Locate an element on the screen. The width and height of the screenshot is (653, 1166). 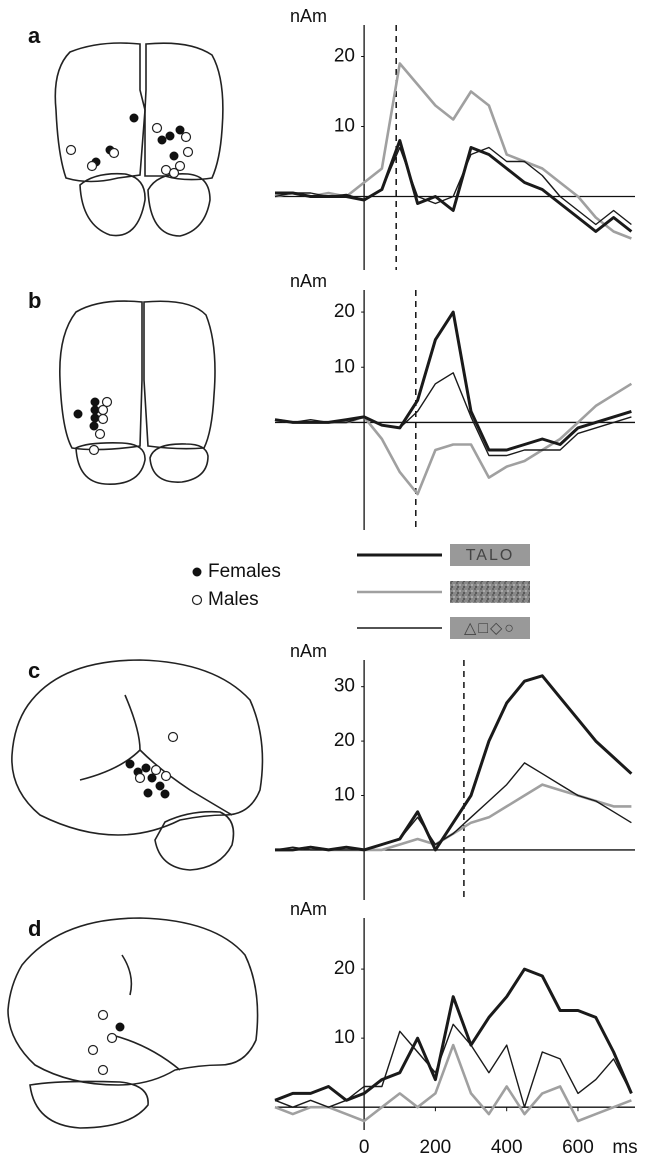
panel-label: a is located at coordinates (34, 35).